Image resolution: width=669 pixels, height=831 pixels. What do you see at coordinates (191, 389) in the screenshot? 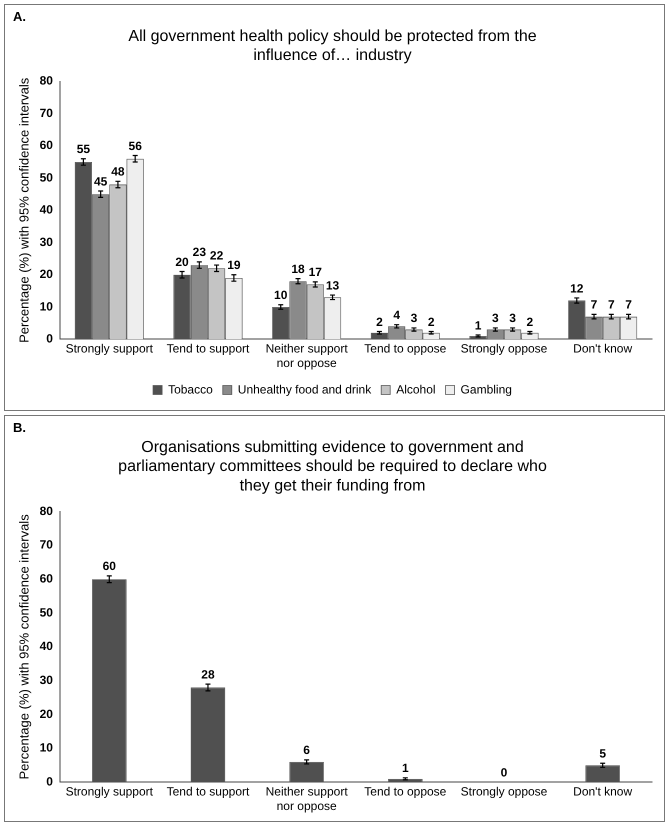
I see `legend-label: Tobacco` at bounding box center [191, 389].